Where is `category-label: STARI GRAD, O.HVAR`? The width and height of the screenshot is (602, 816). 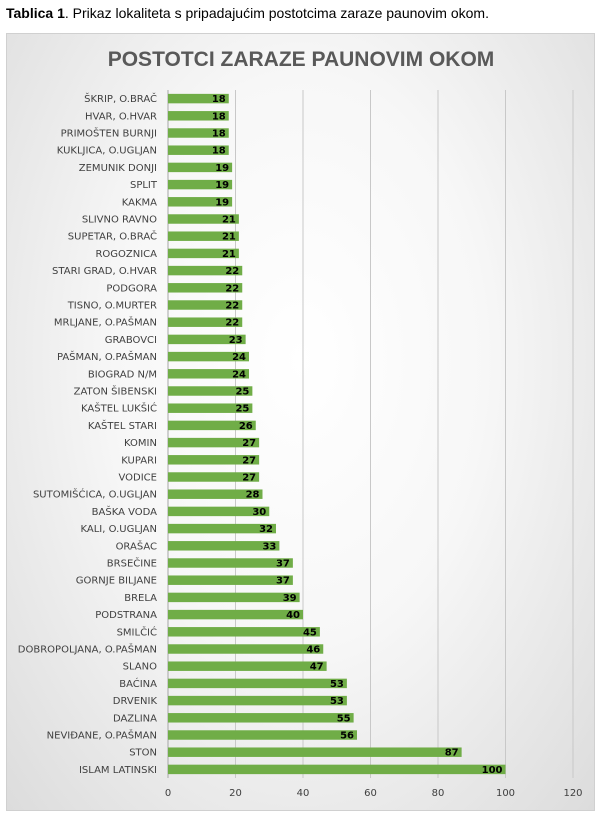 category-label: STARI GRAD, O.HVAR is located at coordinates (104, 271).